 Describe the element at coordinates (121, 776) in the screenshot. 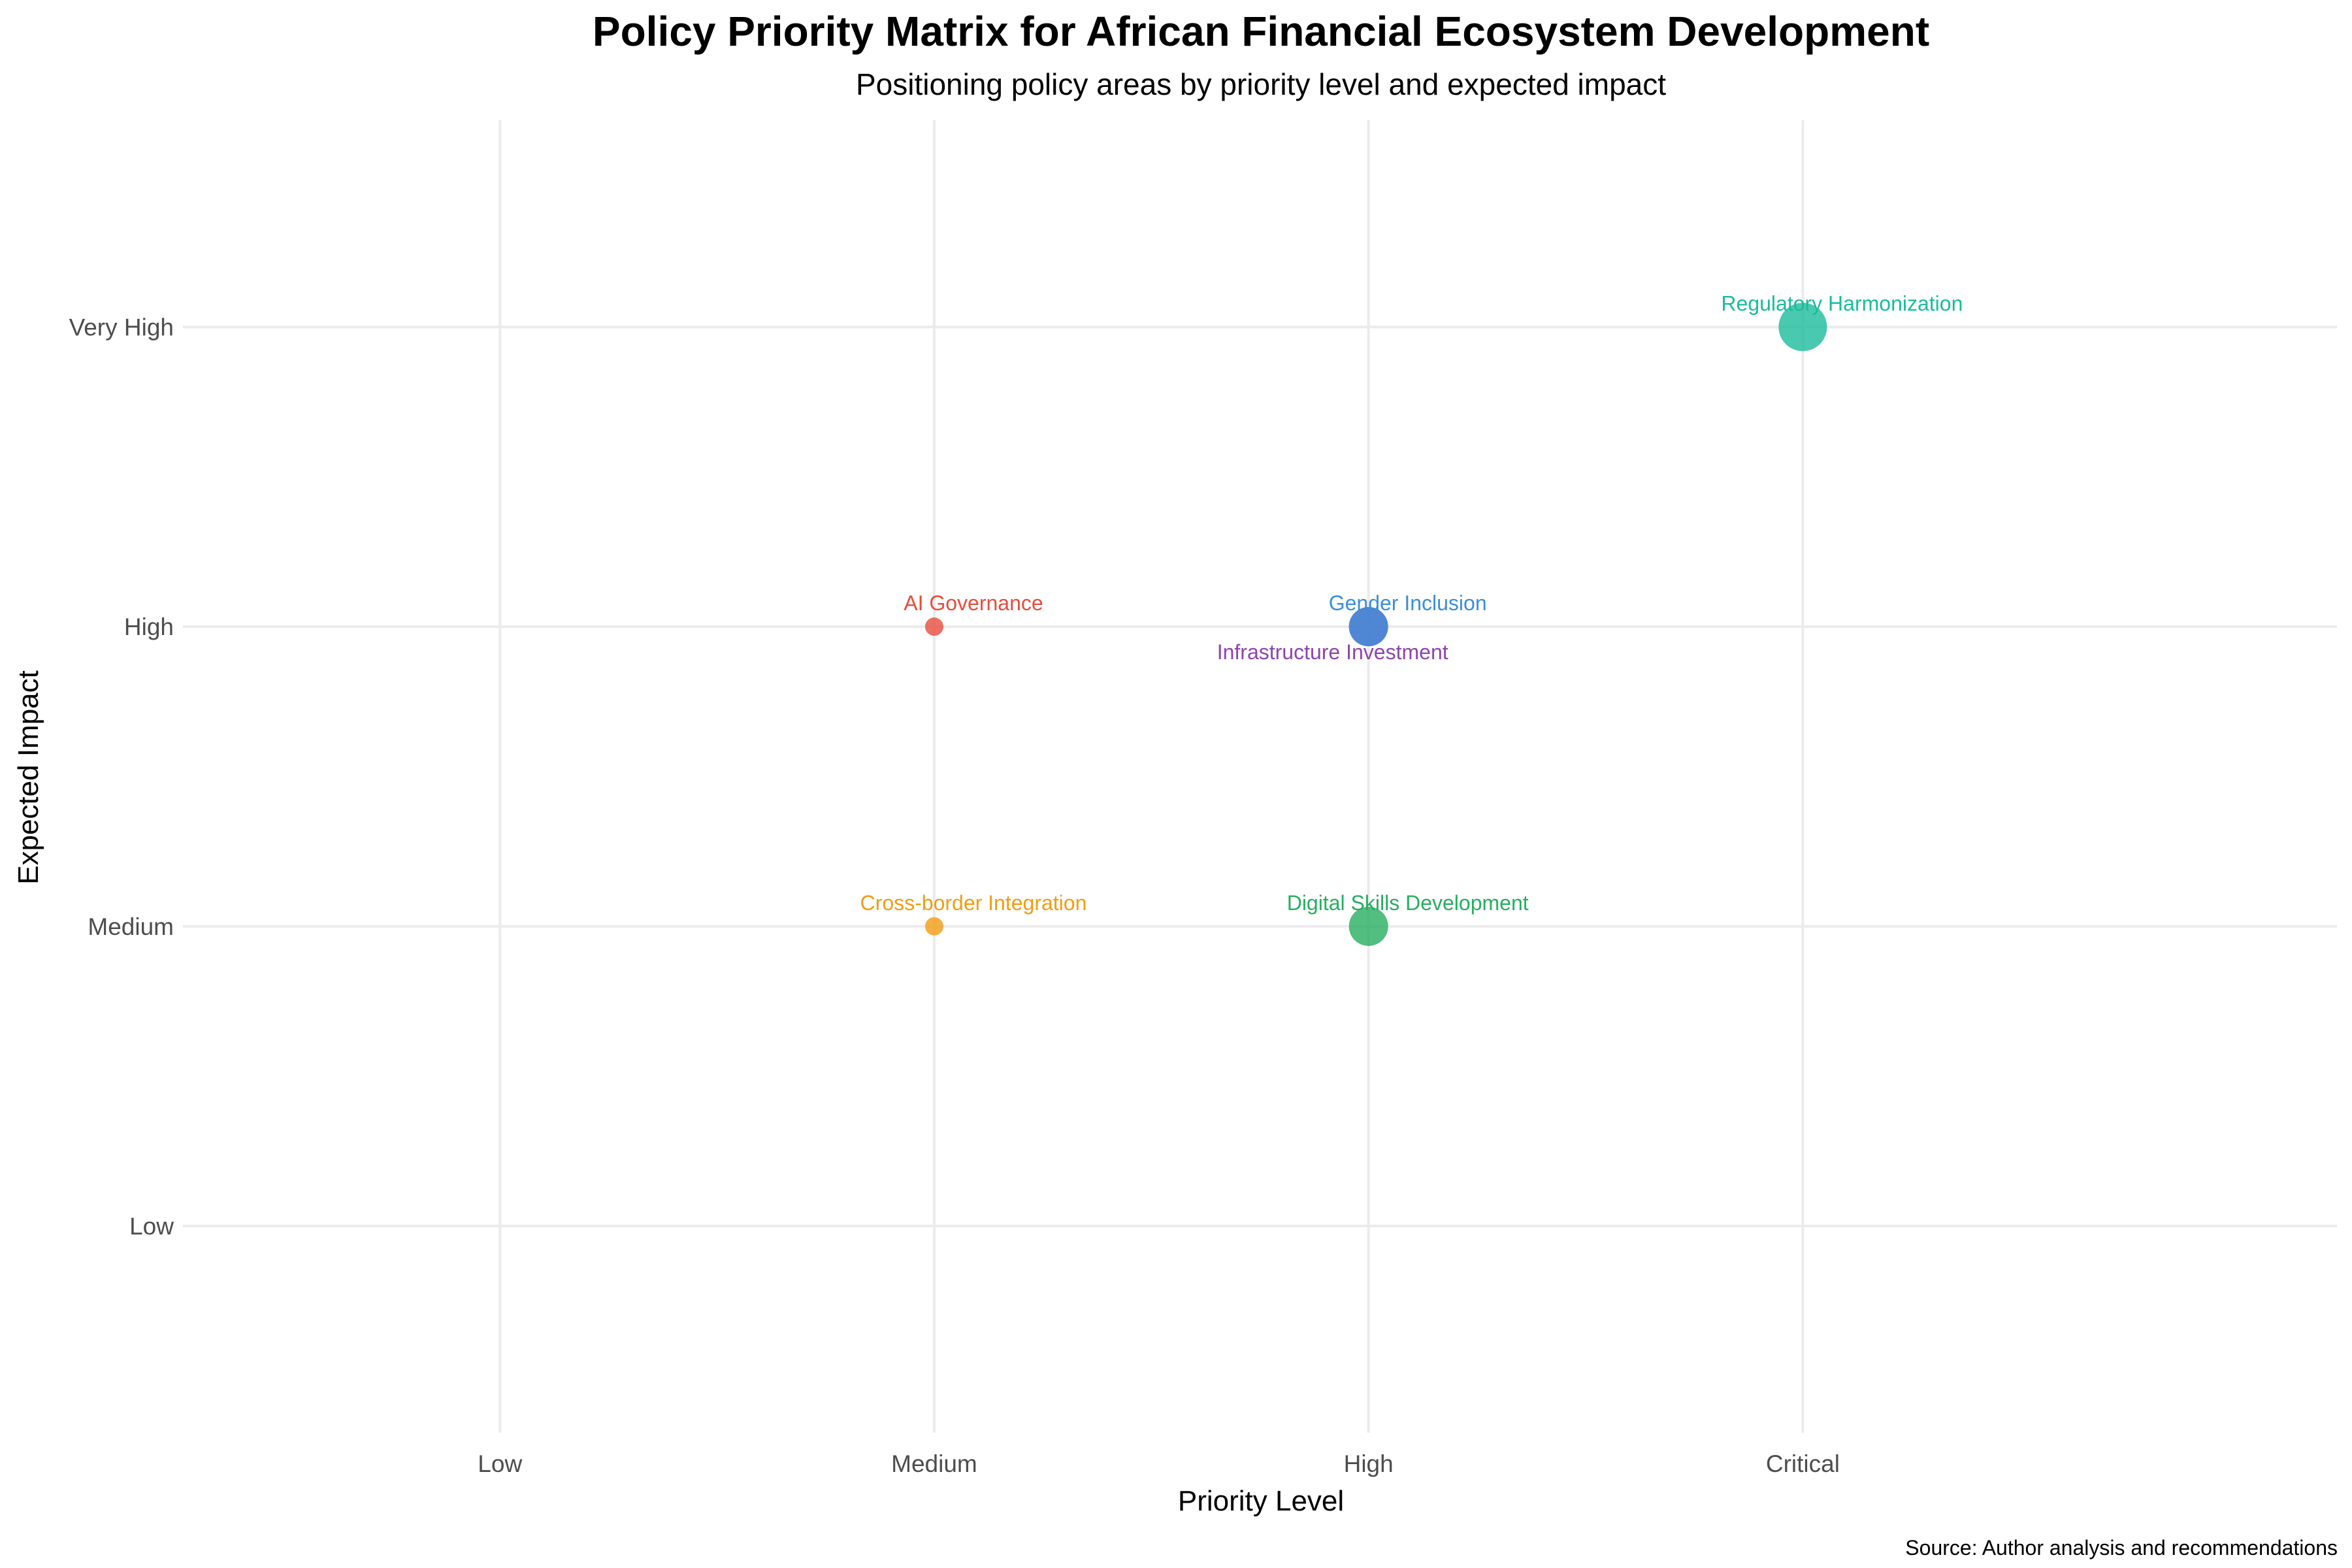

I see `y-axis-ticks: Low Medium High Very High` at that location.